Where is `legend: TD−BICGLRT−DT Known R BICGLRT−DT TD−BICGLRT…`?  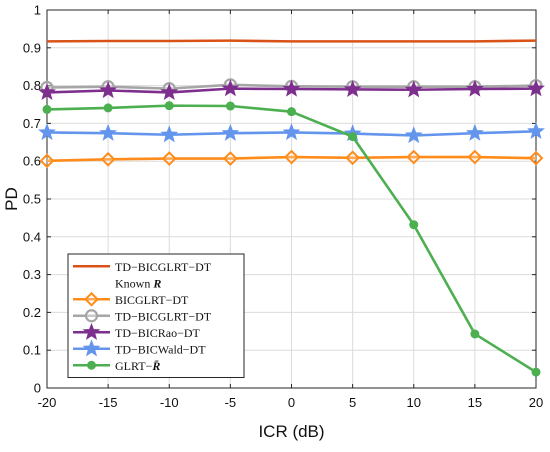
legend: TD−BICGLRT−DT Known R BICGLRT−DT TD−BICGLRT… is located at coordinates (156, 315).